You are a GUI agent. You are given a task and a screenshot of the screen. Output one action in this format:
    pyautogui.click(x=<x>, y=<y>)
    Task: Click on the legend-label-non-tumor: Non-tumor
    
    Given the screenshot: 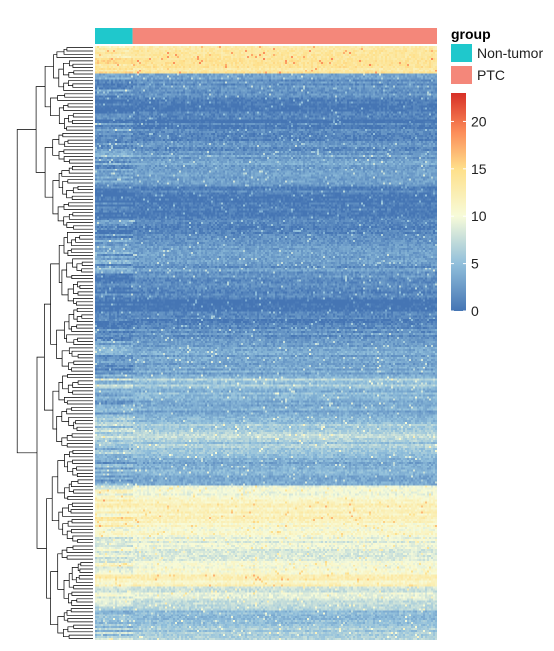 What is the action you would take?
    pyautogui.click(x=510, y=53)
    